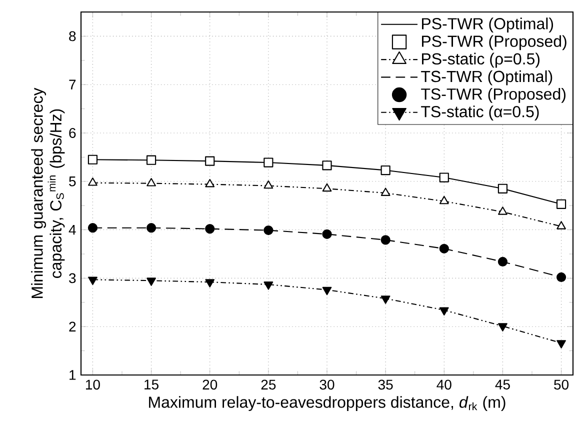 The width and height of the screenshot is (576, 435). Describe the element at coordinates (72, 181) in the screenshot. I see `y-tick-label: 5` at that location.